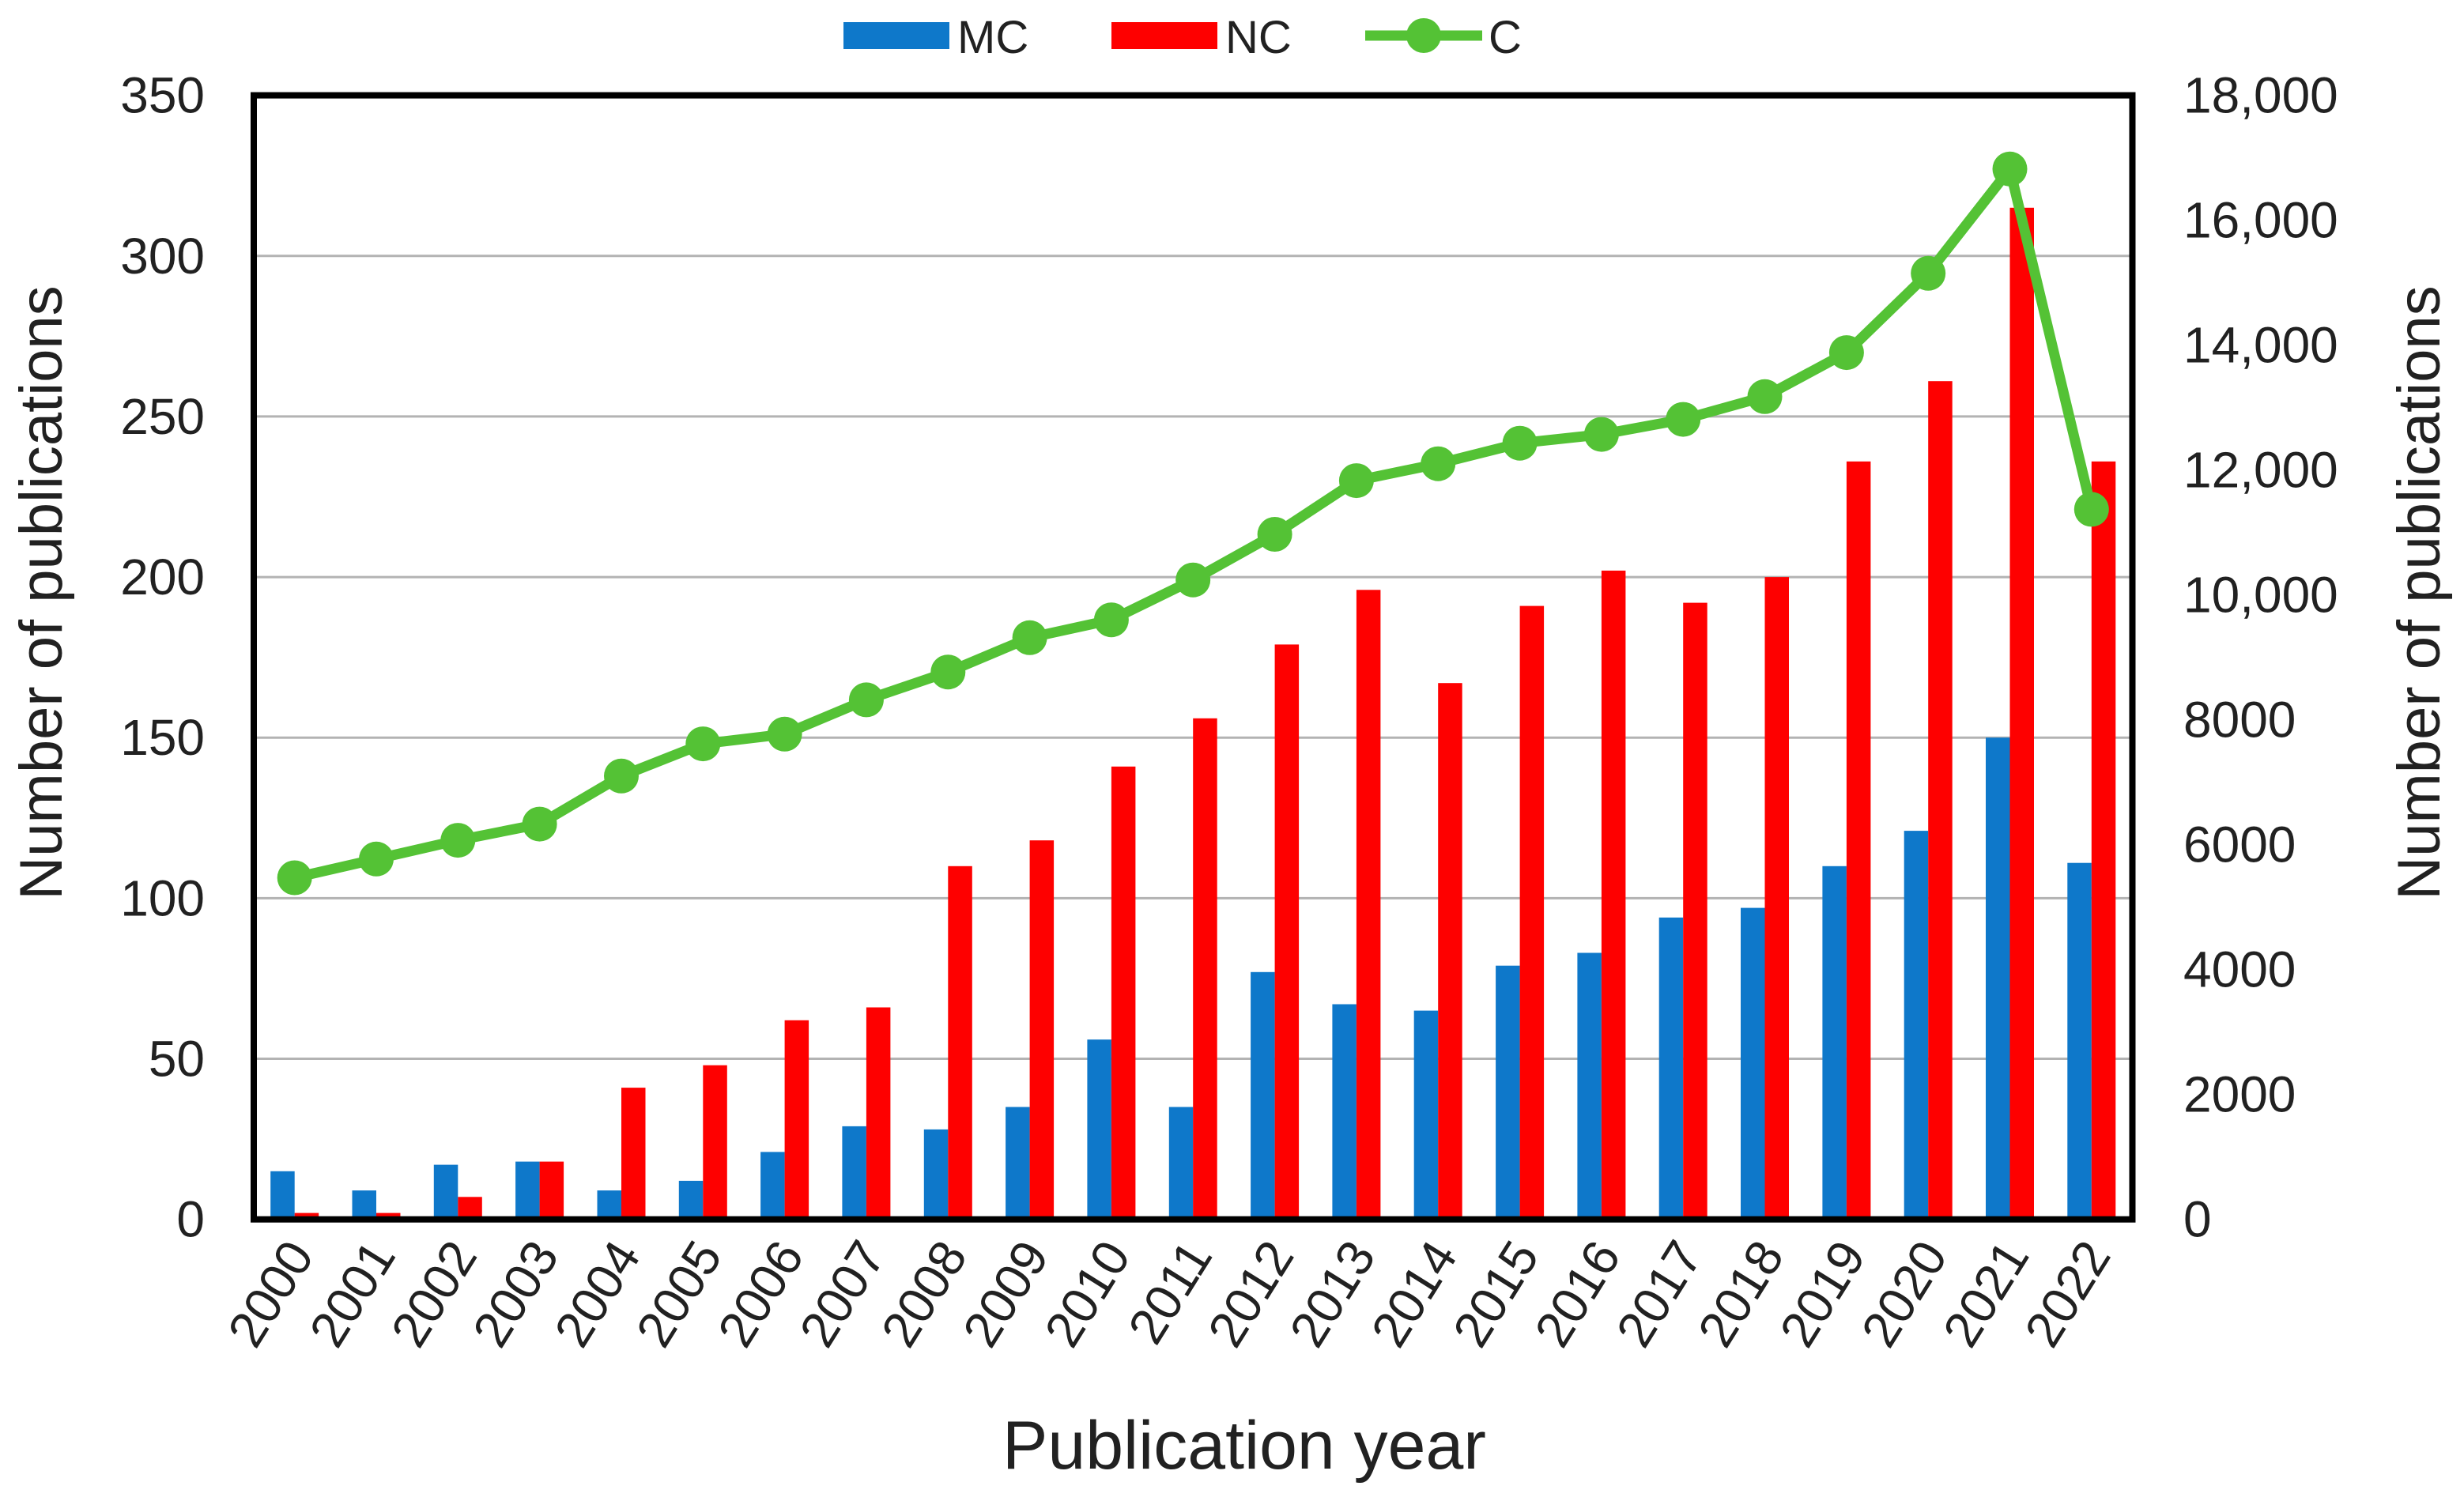  Describe the element at coordinates (177, 1059) in the screenshot. I see `svg-text: 50` at that location.